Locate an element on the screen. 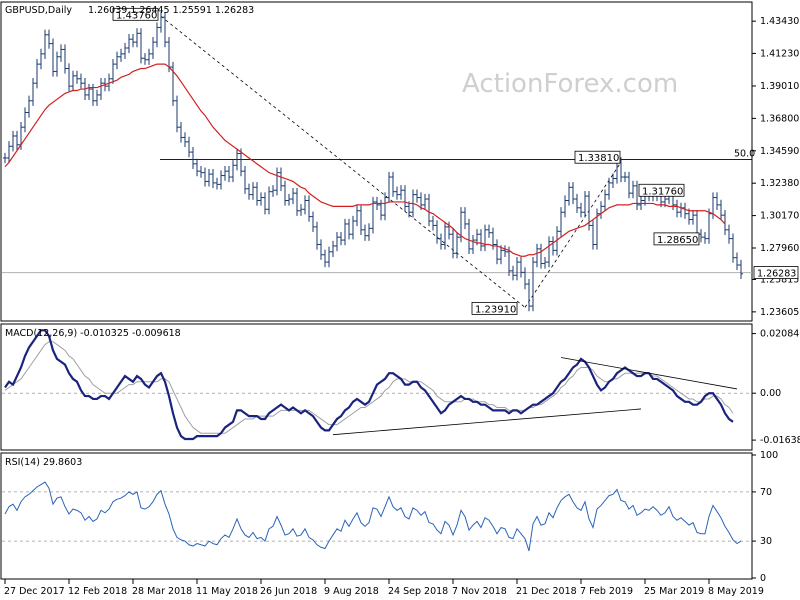 This screenshot has width=800, height=600. price-annotation: 1.33810 is located at coordinates (597, 157).